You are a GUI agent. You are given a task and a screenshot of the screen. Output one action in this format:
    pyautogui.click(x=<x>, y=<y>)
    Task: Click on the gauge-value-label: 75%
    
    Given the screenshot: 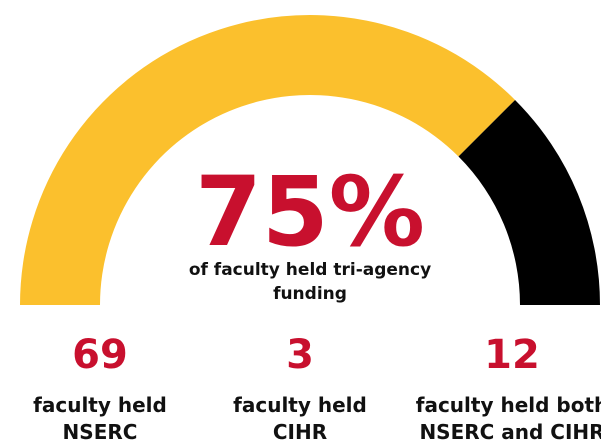 What is the action you would take?
    pyautogui.click(x=310, y=212)
    